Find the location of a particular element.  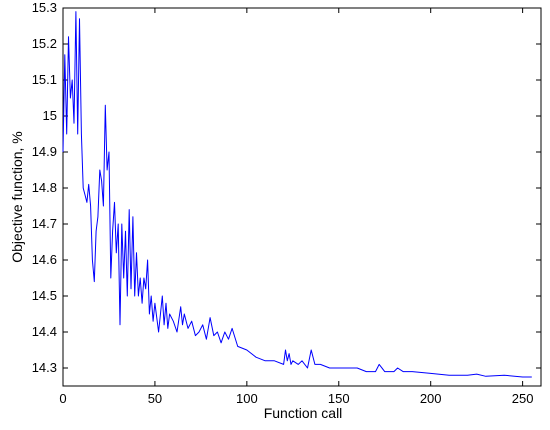

y-tick-label: 14.5 is located at coordinates (44, 295).